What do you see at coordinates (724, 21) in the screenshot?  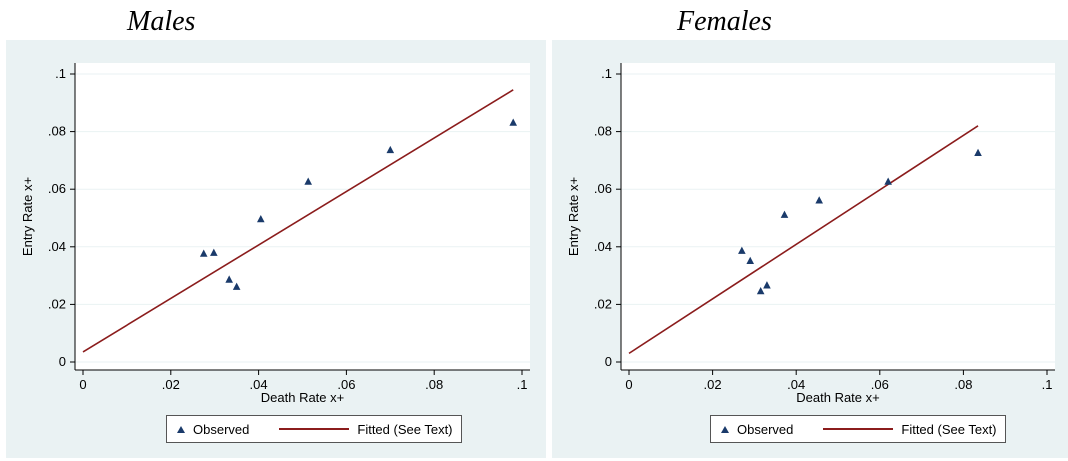 I see `females-title: Females` at bounding box center [724, 21].